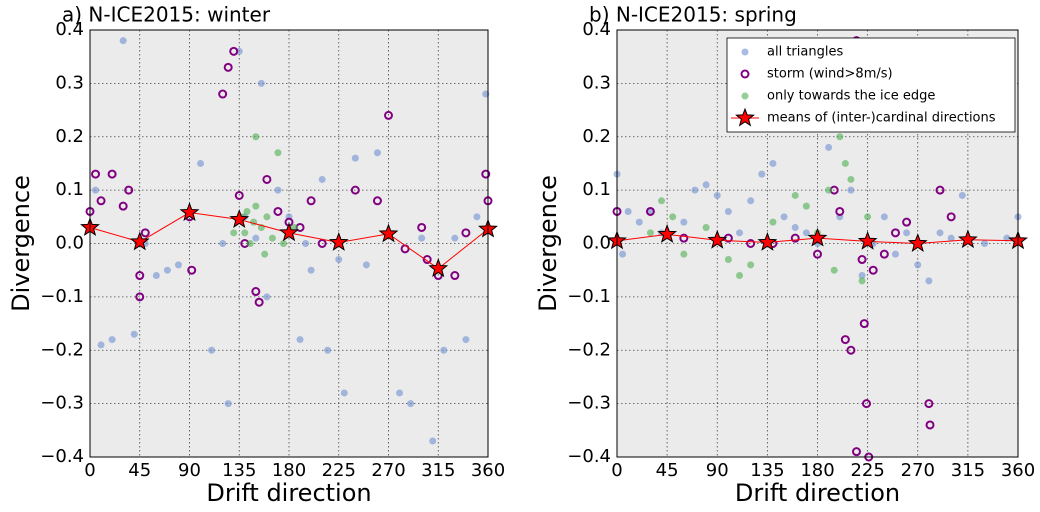 This screenshot has width=1040, height=512. Describe the element at coordinates (693, 15) in the screenshot. I see `chart-title: b) N-ICE2015: spring` at that location.